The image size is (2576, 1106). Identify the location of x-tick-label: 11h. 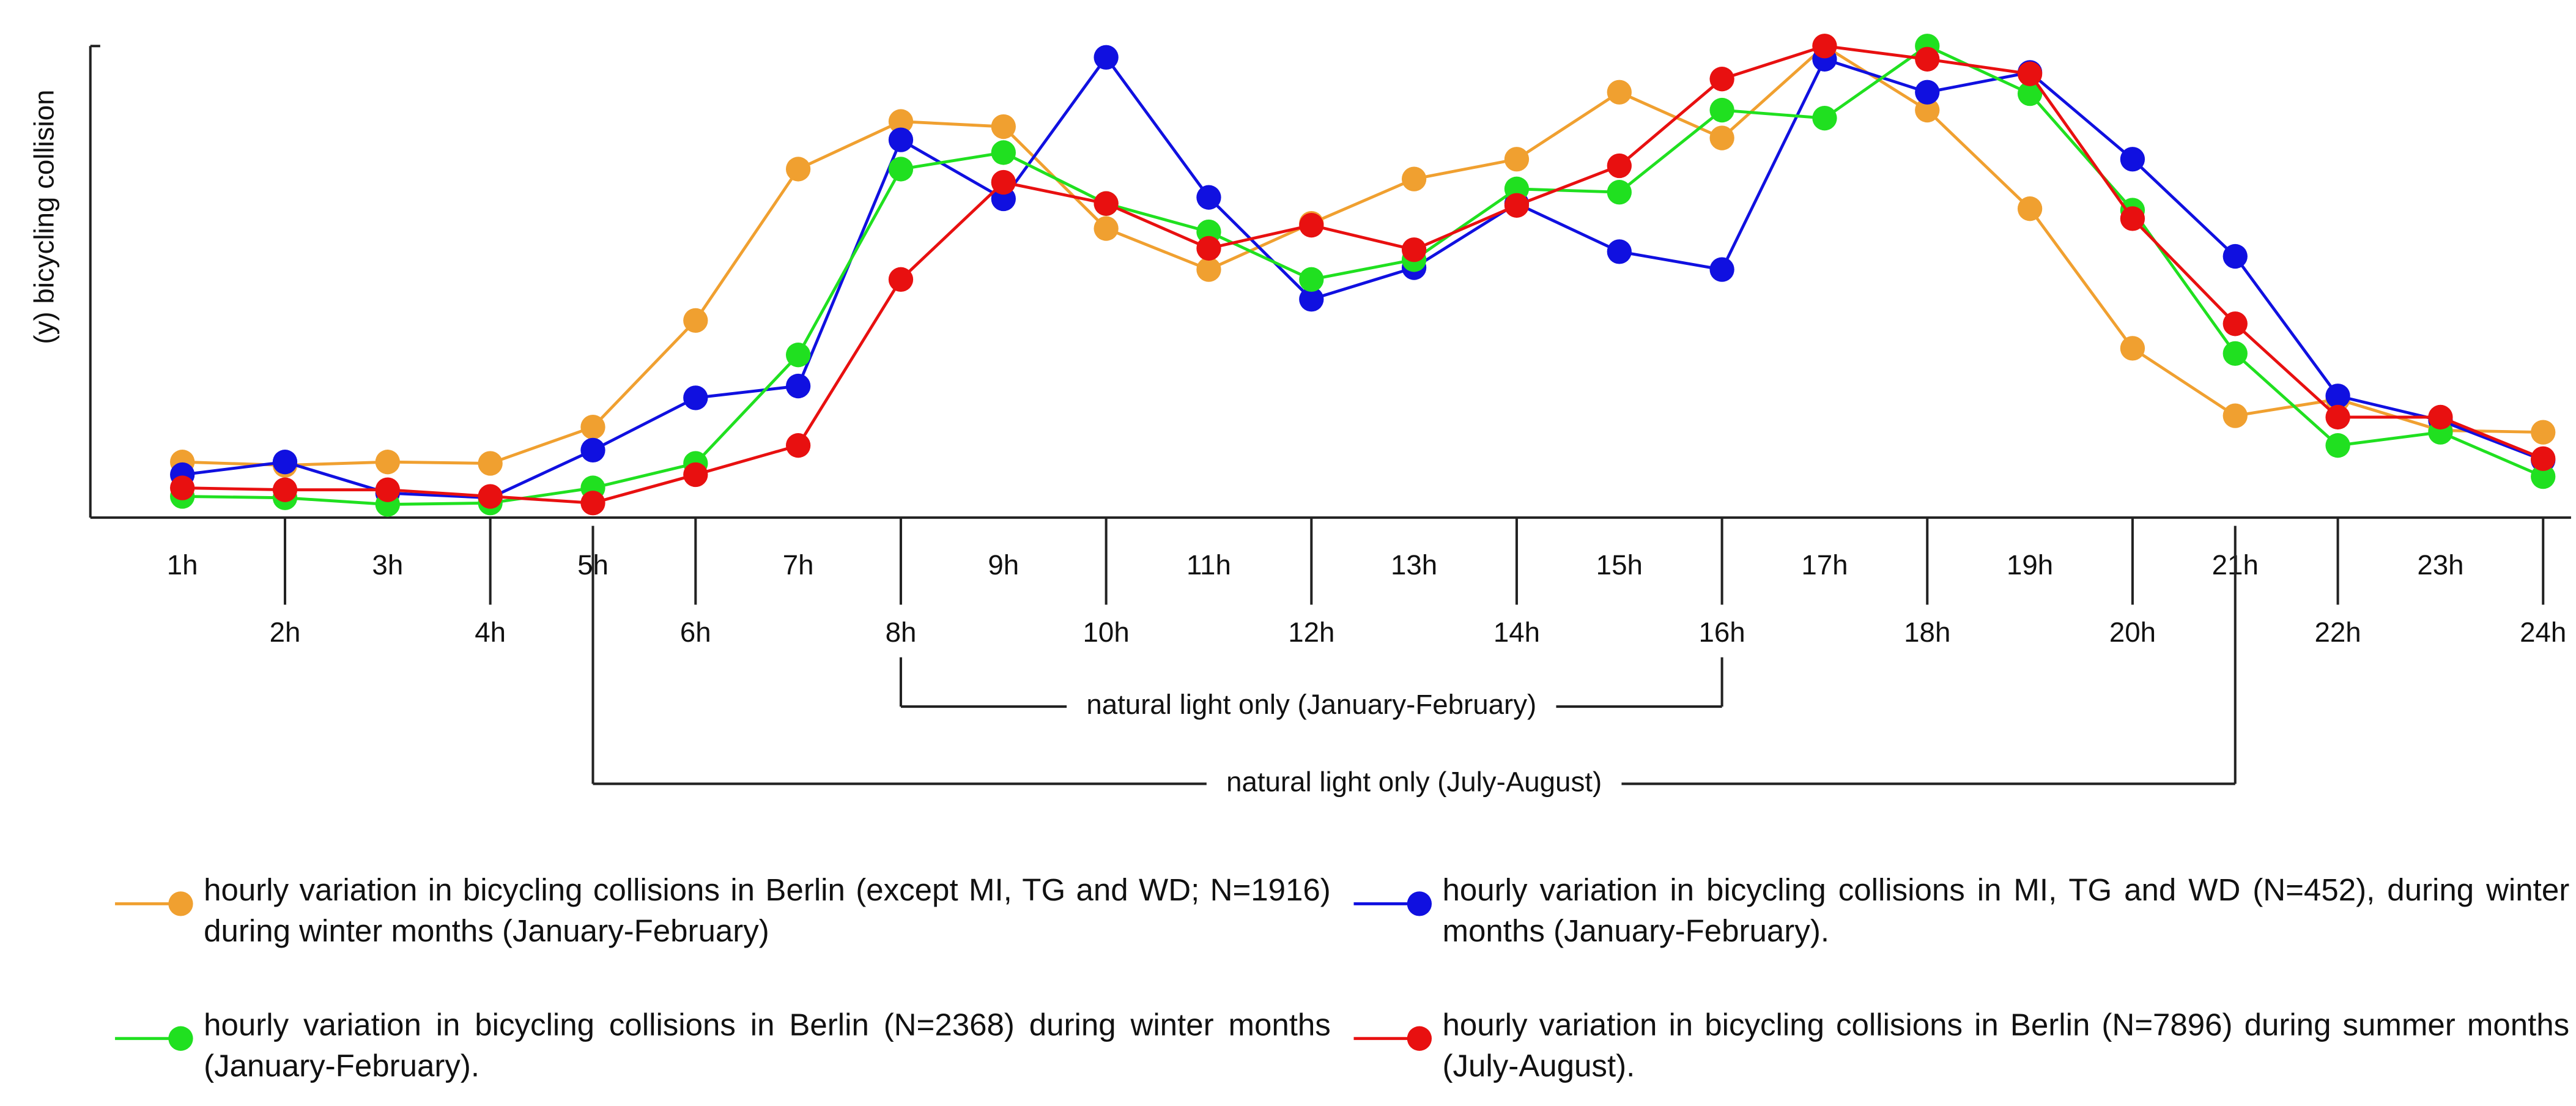
(1208, 565).